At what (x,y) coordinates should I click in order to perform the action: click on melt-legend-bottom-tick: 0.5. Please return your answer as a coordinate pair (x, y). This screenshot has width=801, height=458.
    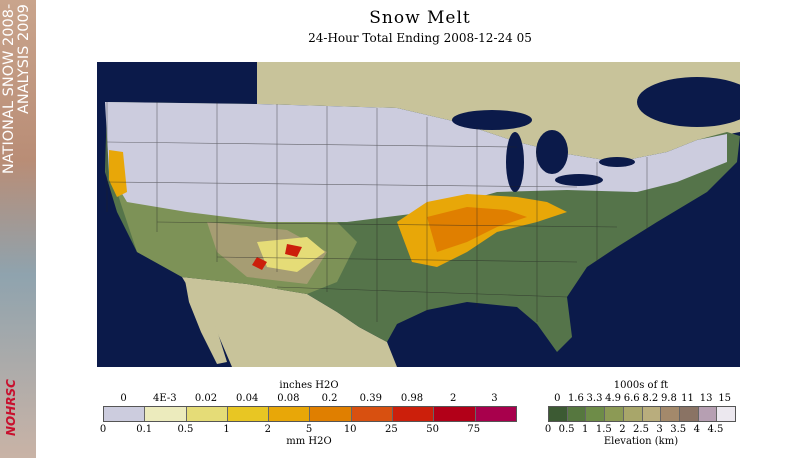
    Looking at the image, I should click on (185, 429).